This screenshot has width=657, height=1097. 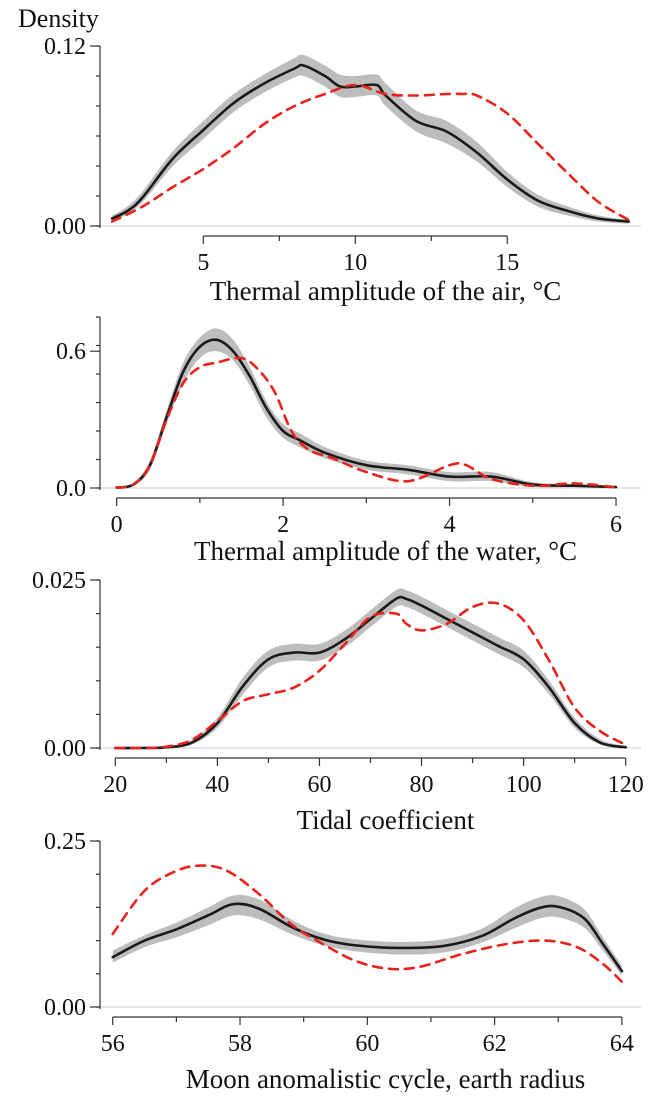 I want to click on x-tick-label: 58, so click(x=240, y=1044).